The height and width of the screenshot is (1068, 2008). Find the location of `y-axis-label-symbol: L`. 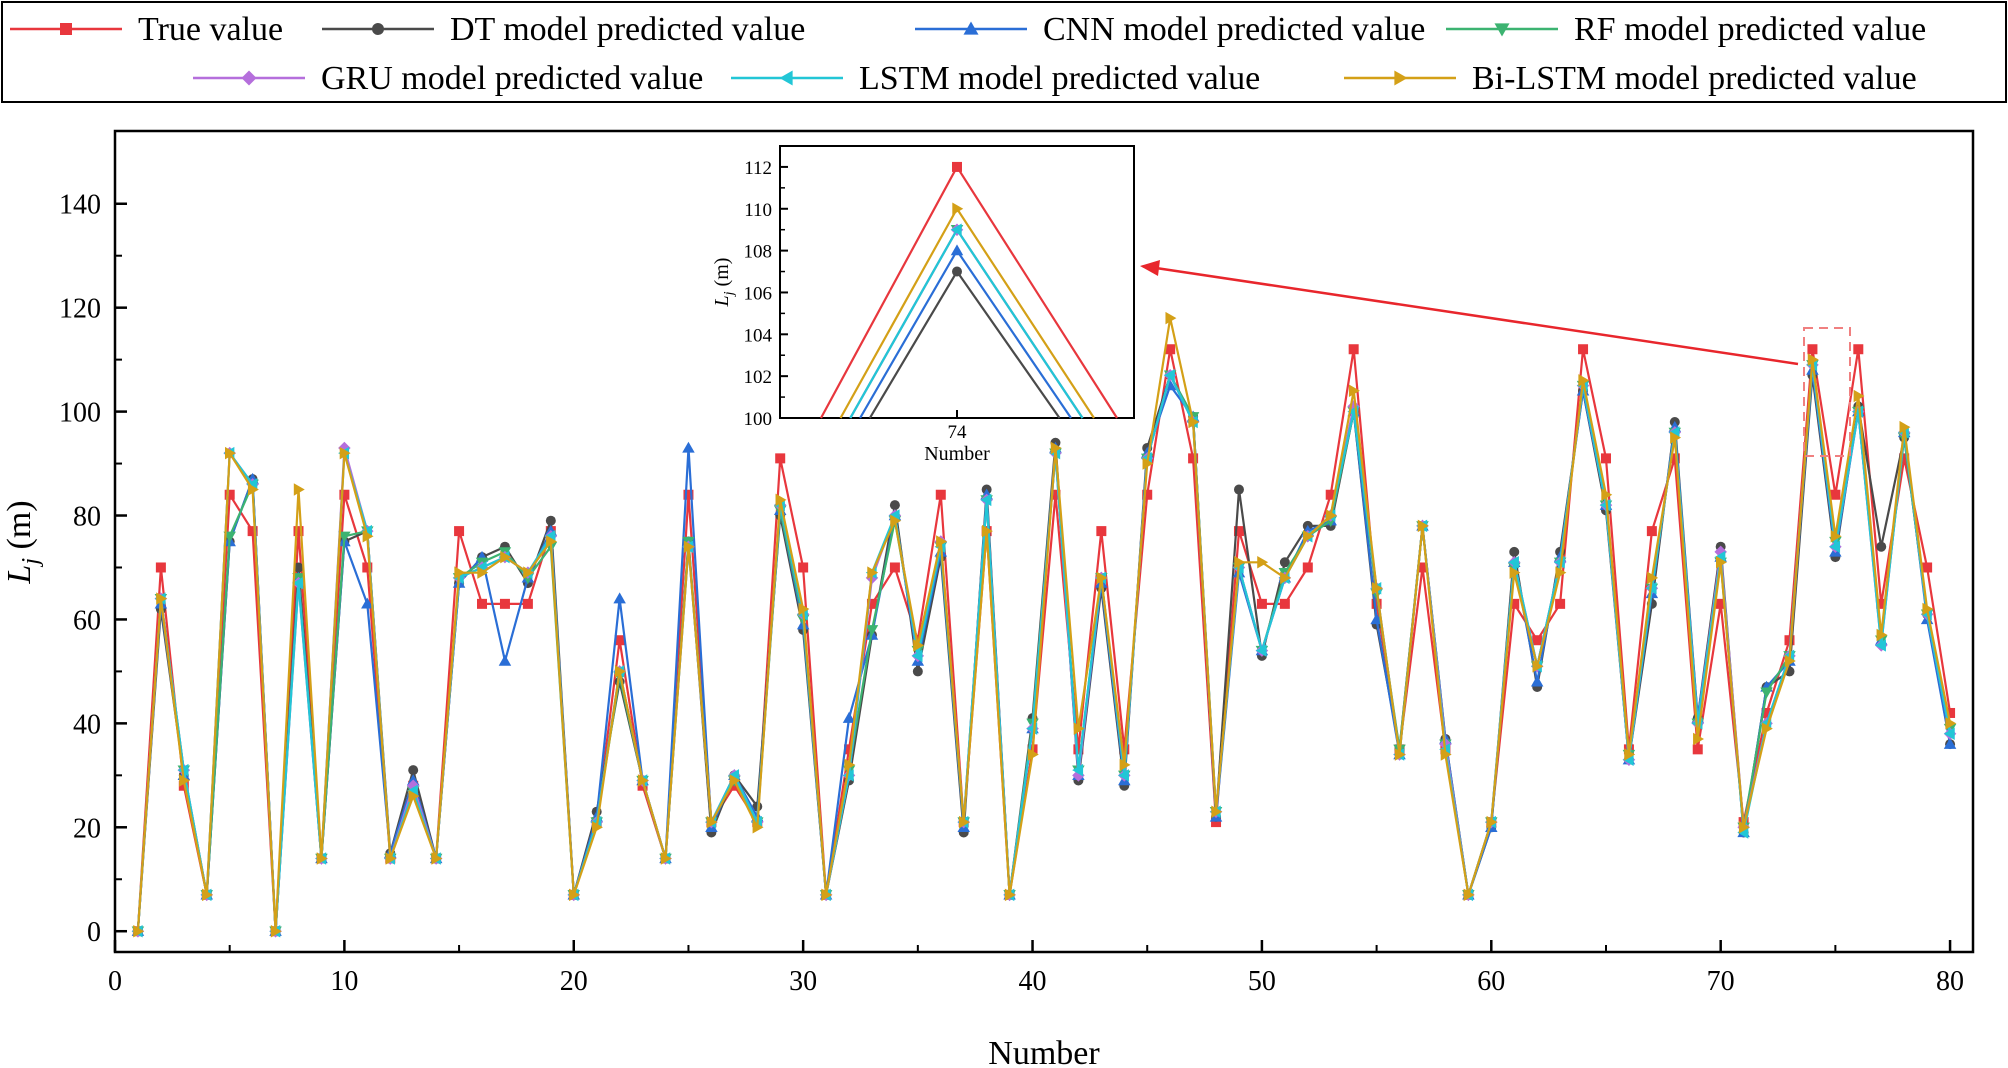

y-axis-label-symbol: L is located at coordinates (19, 575).